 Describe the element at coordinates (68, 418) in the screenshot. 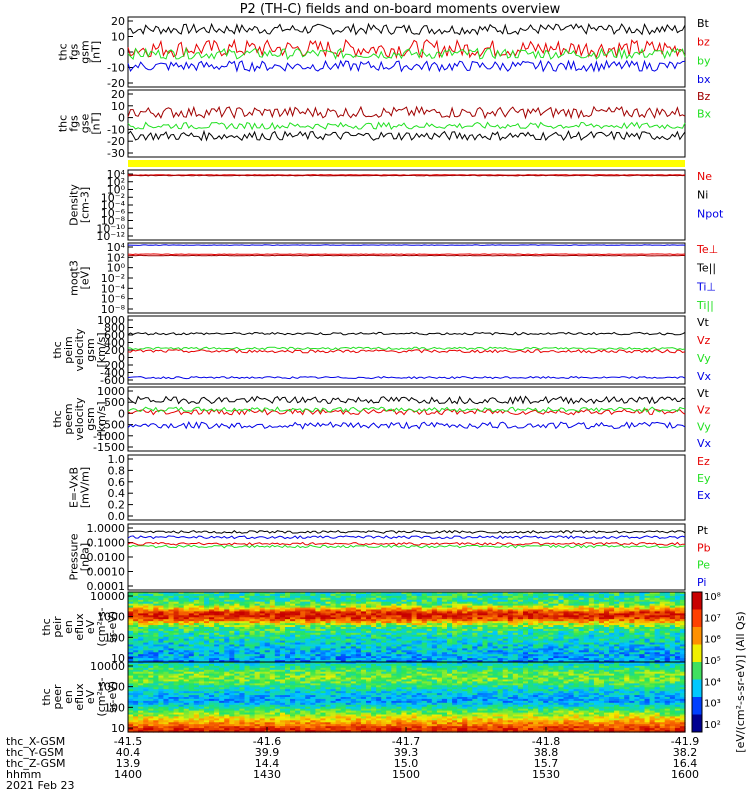

I see `y-axis-label: peem` at that location.